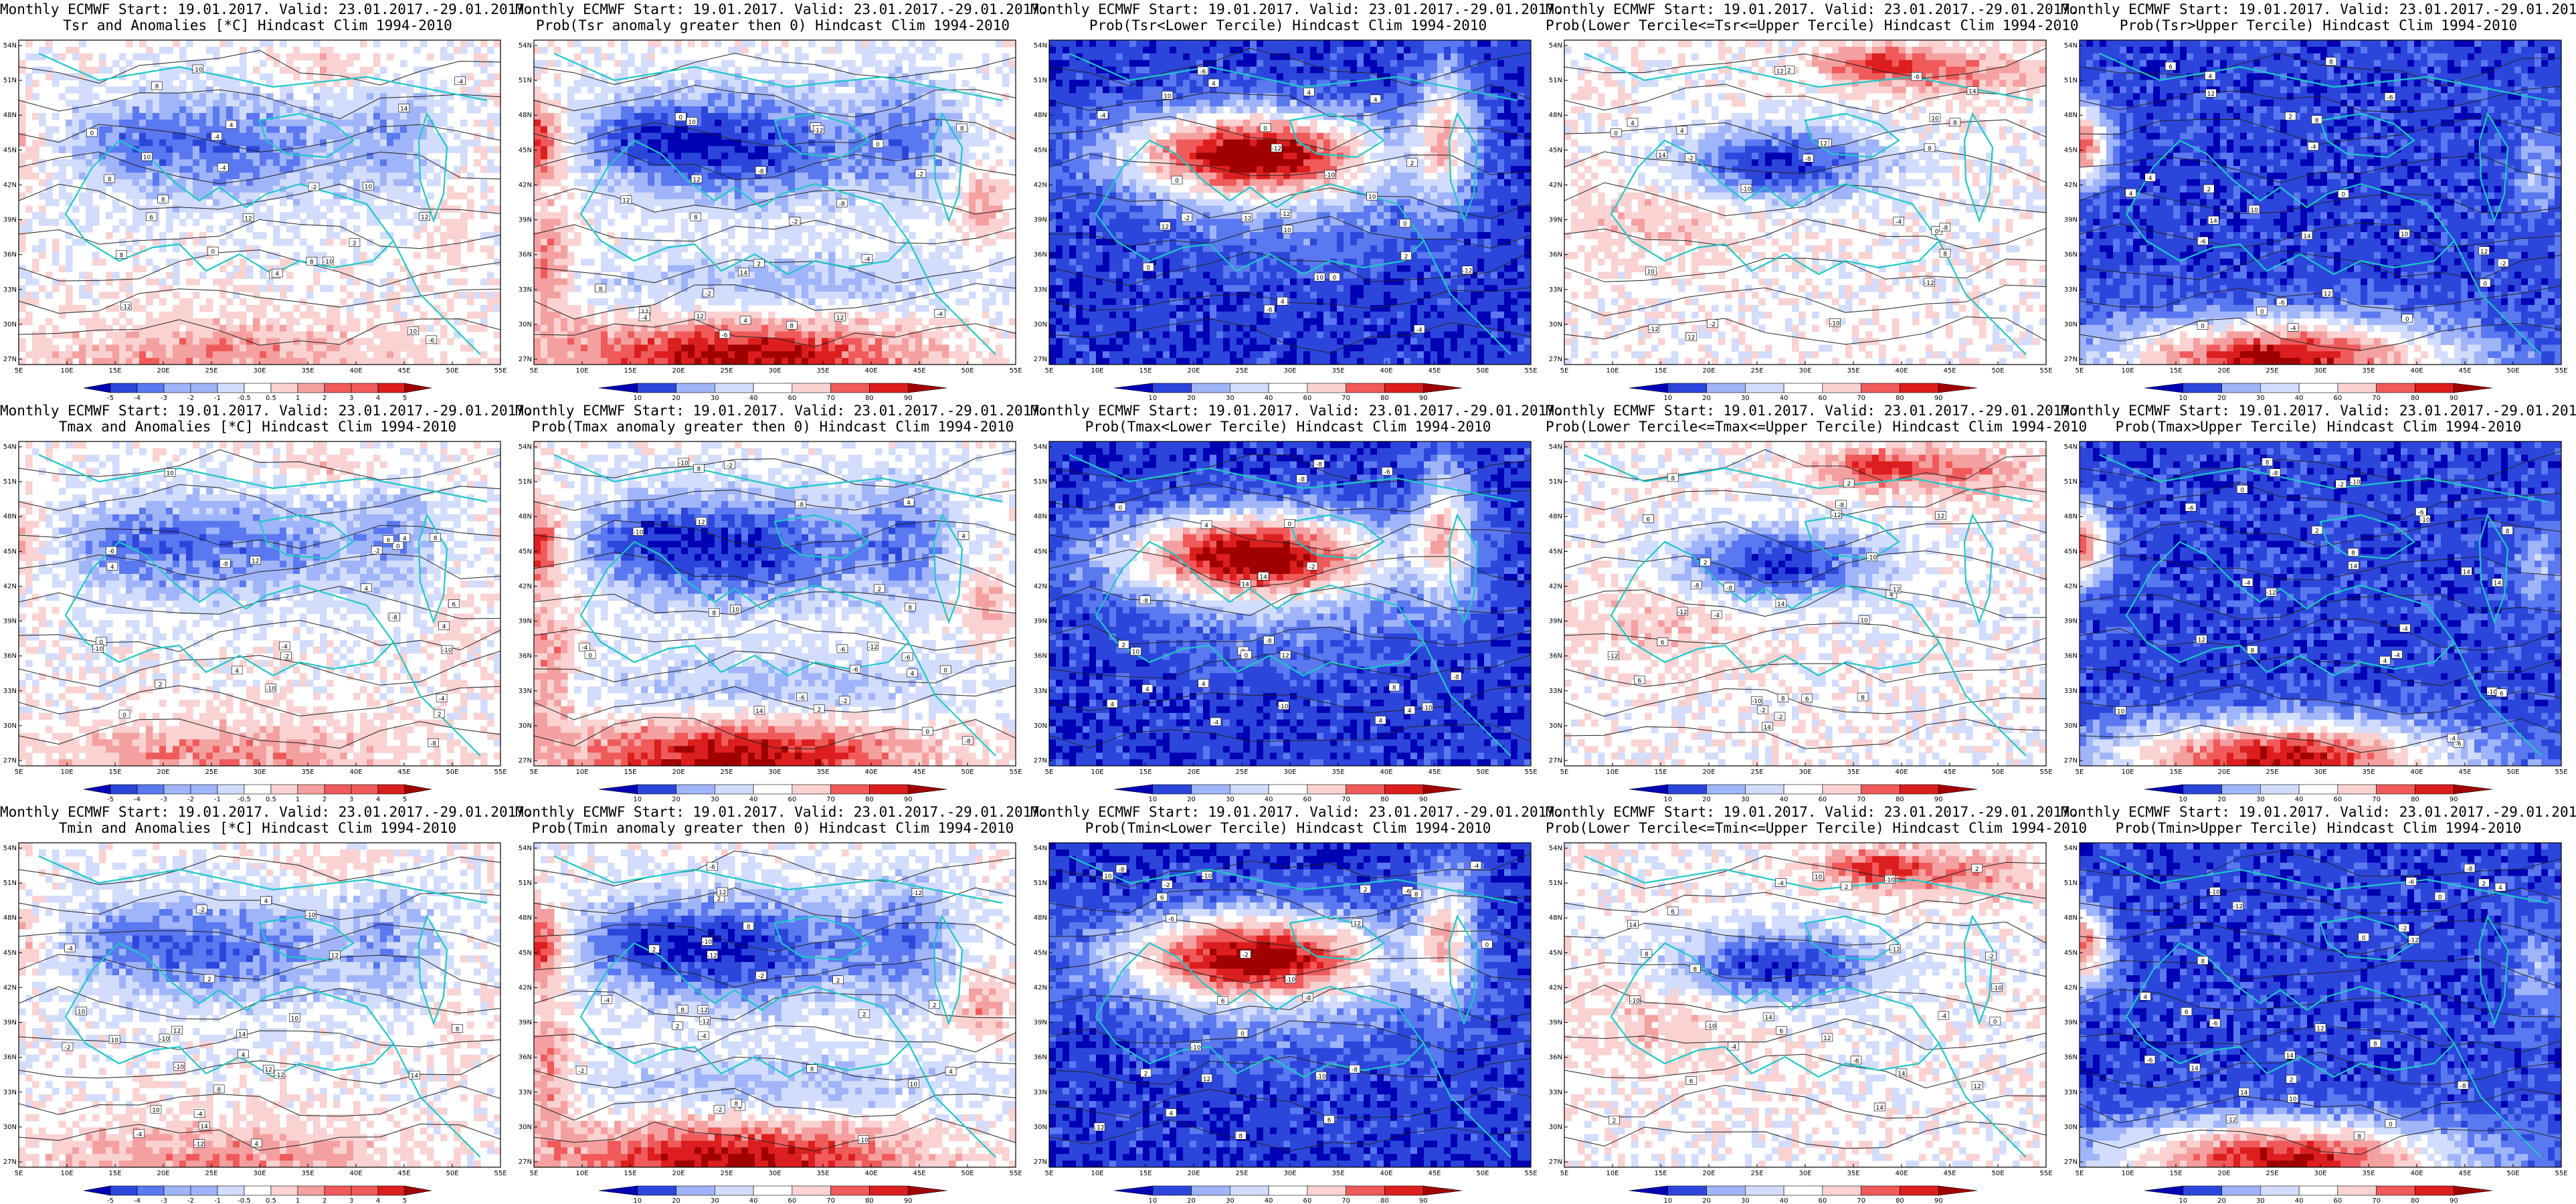  I want to click on colorbar-tick-label: 70, so click(830, 398).